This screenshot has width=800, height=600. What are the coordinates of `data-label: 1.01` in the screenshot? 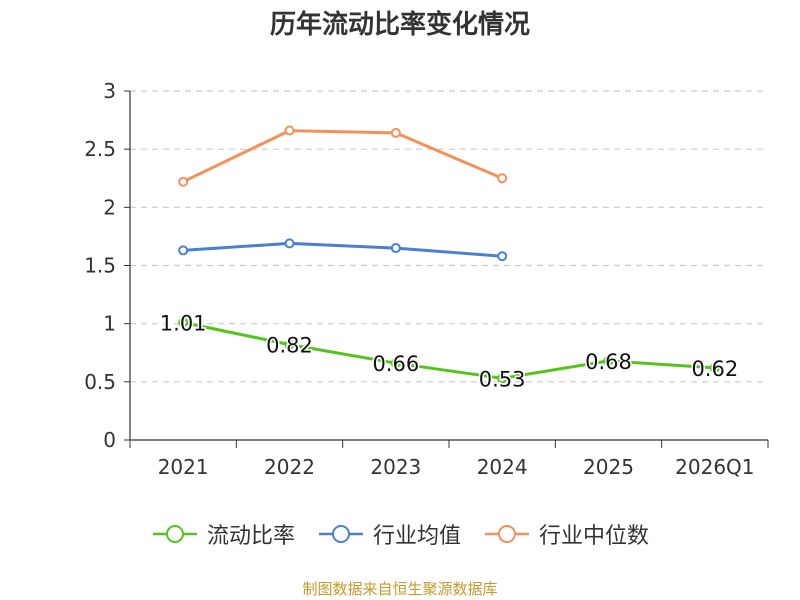 It's located at (183, 324).